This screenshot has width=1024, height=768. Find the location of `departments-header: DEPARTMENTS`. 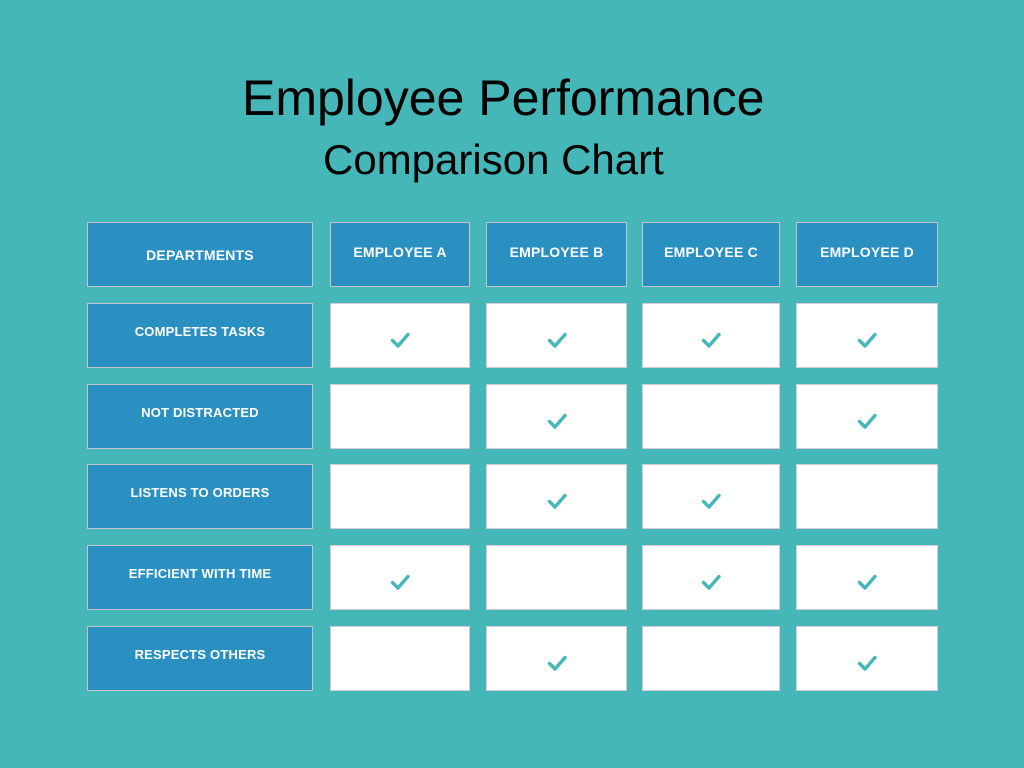

departments-header: DEPARTMENTS is located at coordinates (200, 254).